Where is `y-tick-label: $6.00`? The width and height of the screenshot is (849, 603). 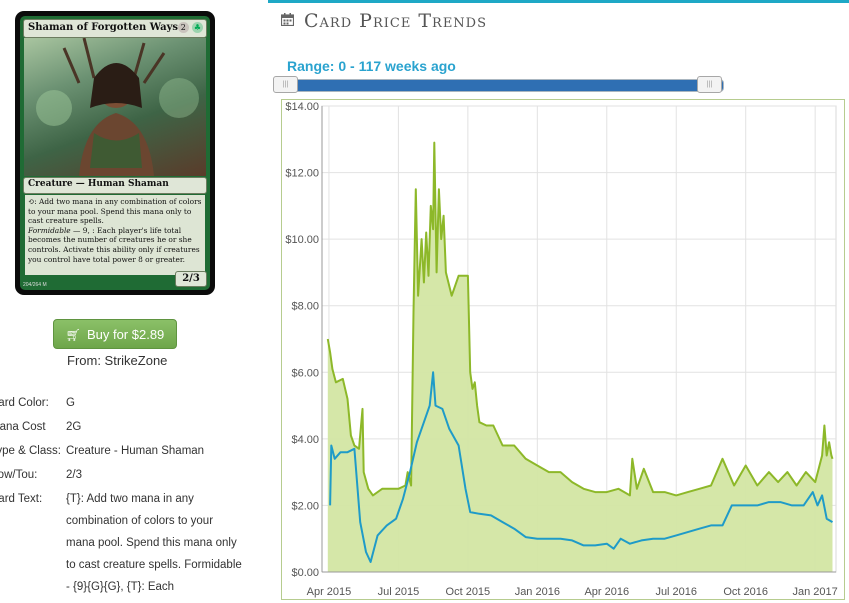
y-tick-label: $6.00 is located at coordinates (305, 373).